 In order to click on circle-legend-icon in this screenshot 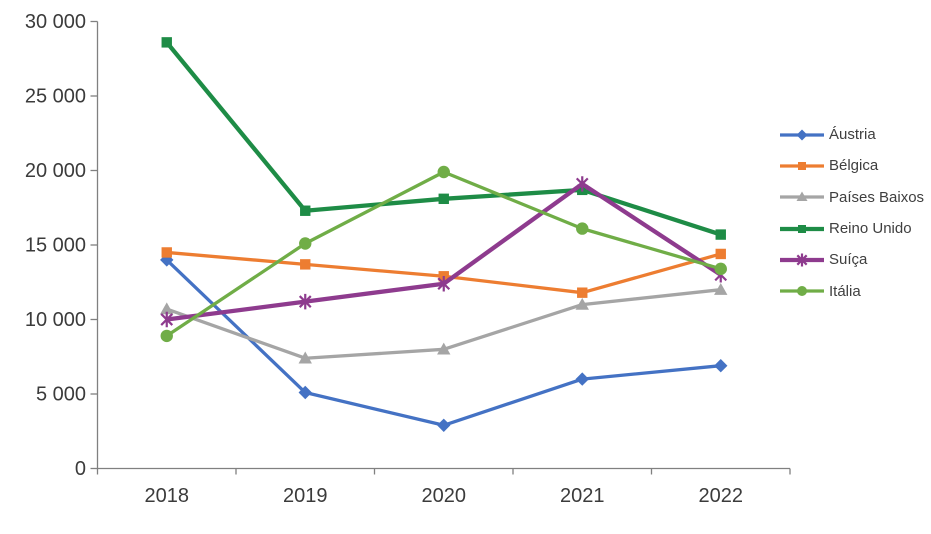, I will do `click(802, 291)`.